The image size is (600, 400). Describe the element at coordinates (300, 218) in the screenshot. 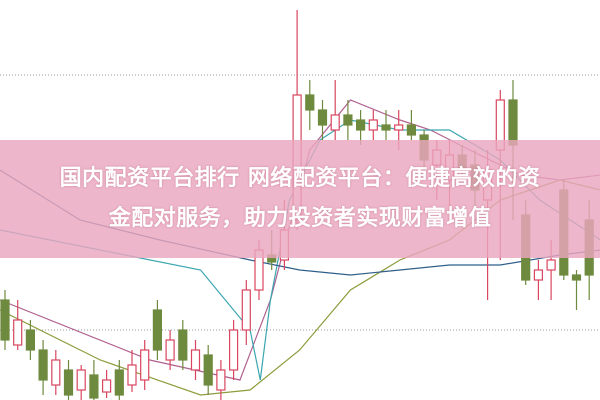

I see `title-line-2: 金配对服务，助力投资者实现财富增值` at that location.